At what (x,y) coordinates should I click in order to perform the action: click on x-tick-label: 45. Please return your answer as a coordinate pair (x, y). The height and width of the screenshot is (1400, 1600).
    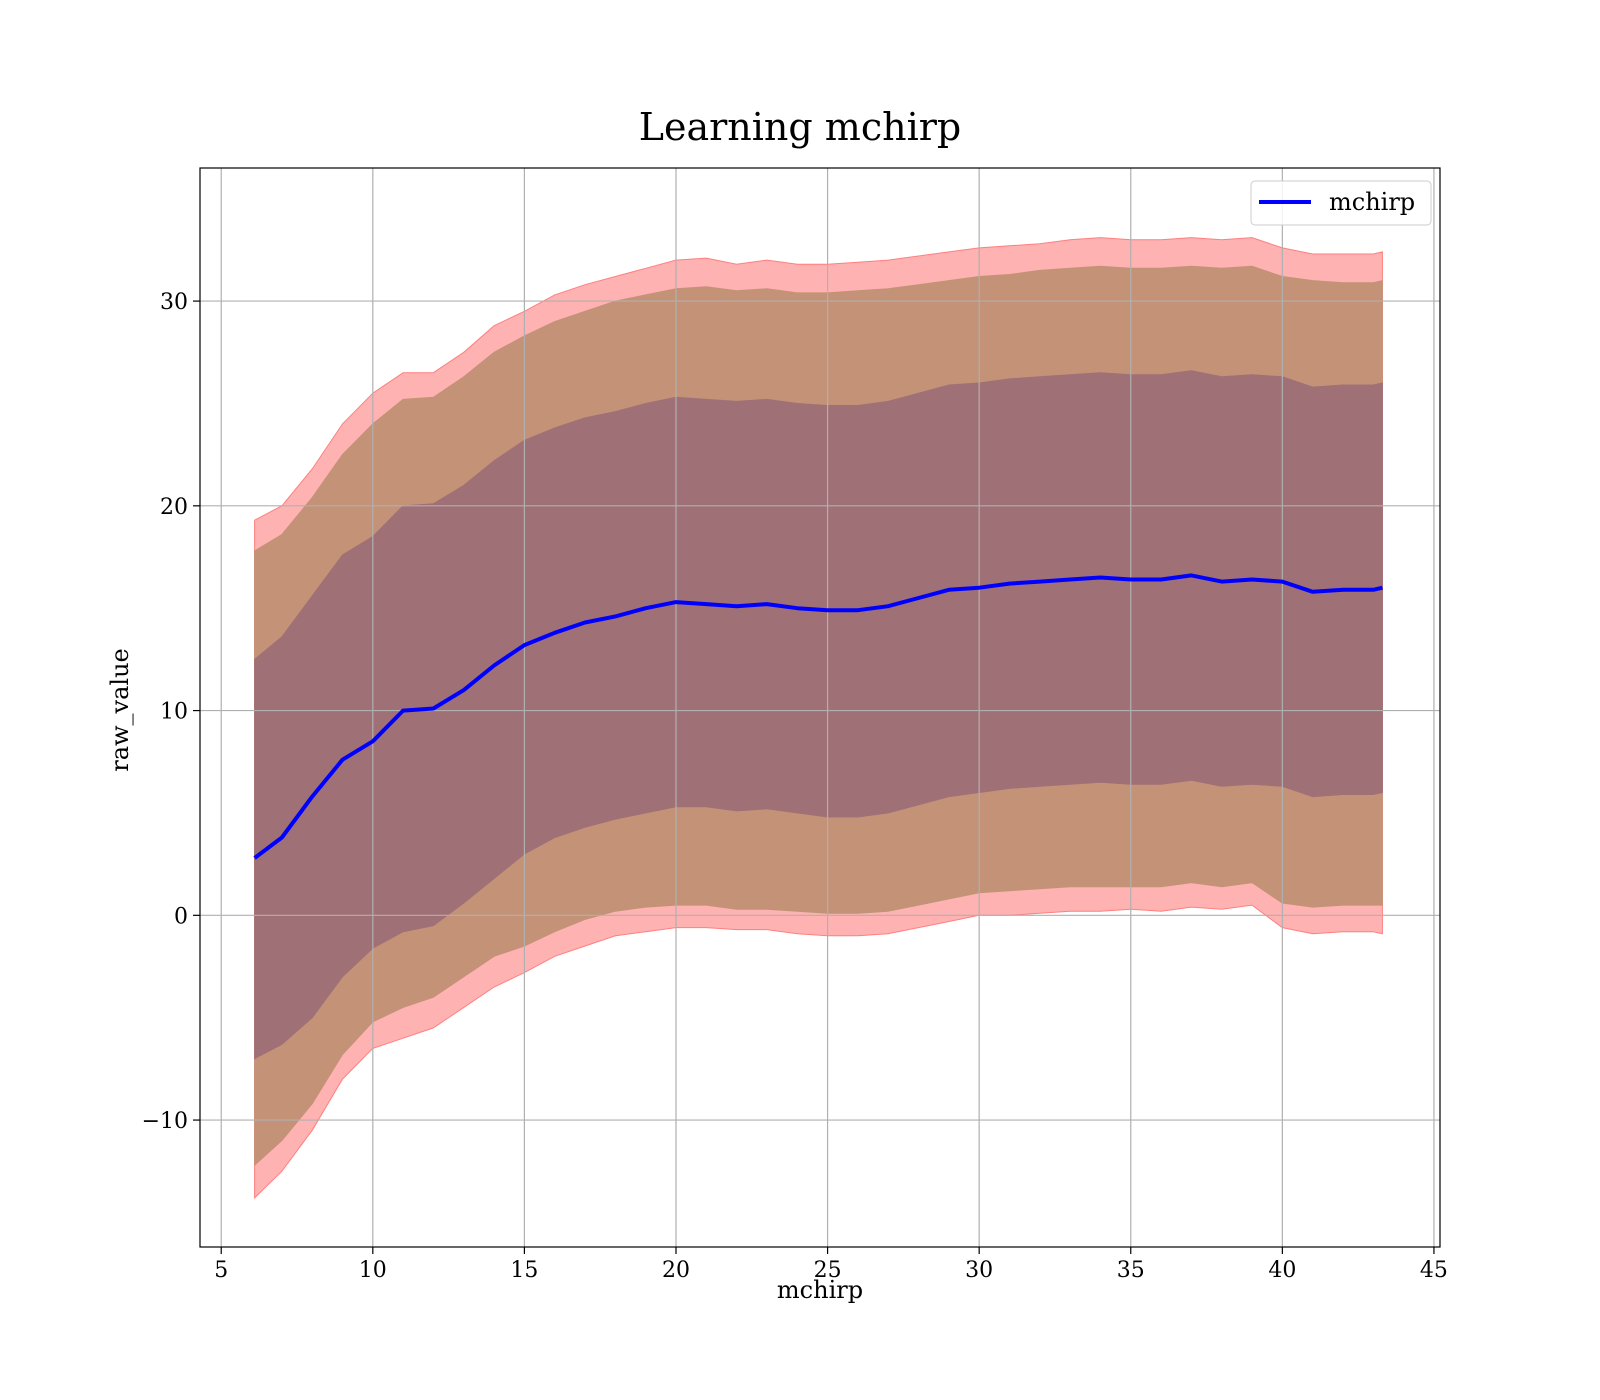
    Looking at the image, I should click on (1434, 1270).